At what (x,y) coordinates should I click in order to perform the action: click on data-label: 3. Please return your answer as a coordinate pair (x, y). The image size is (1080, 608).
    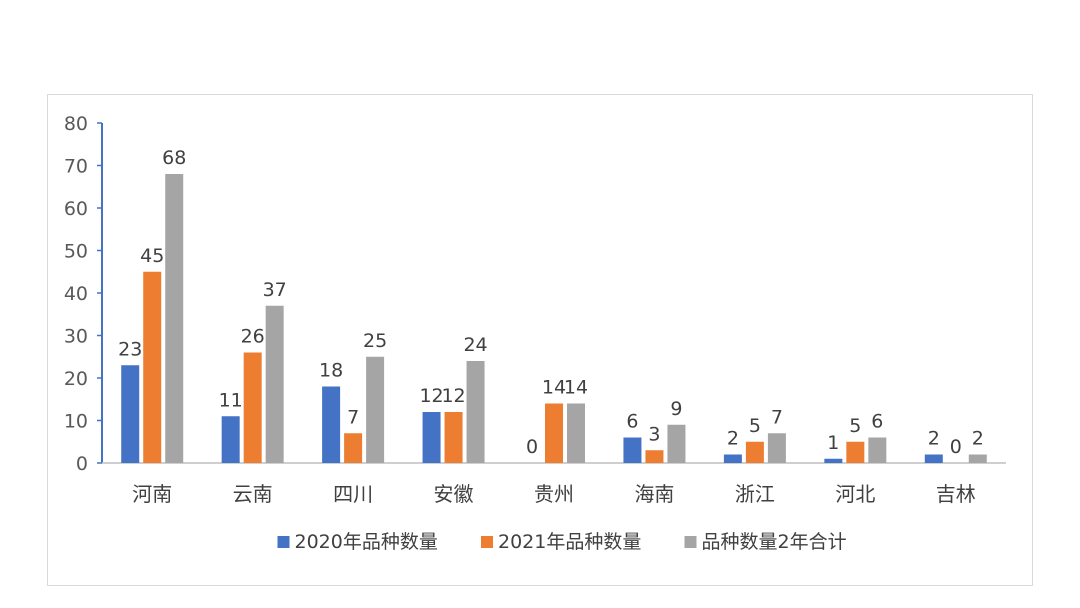
    Looking at the image, I should click on (654, 434).